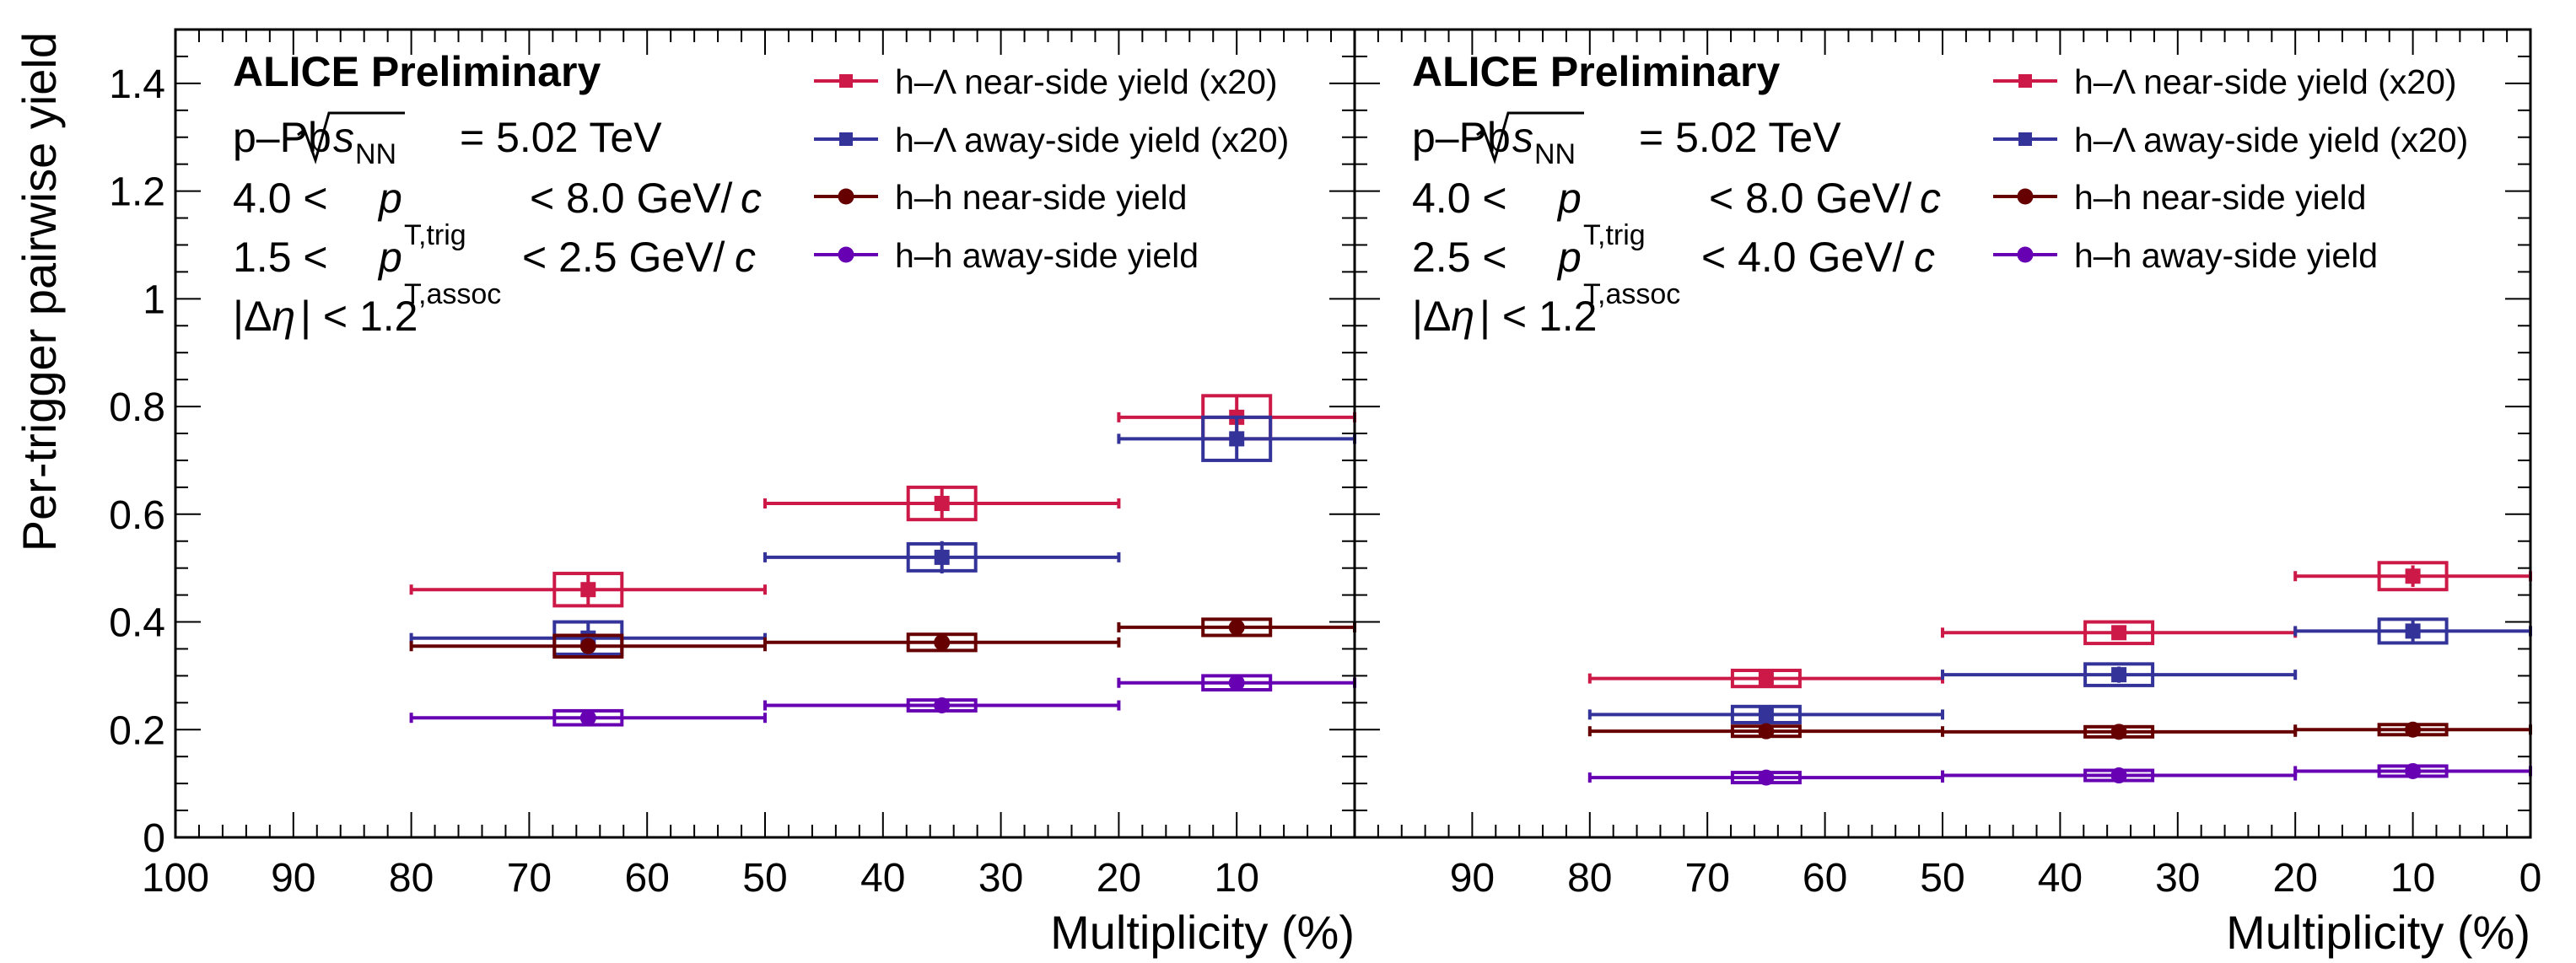  Describe the element at coordinates (343, 137) in the screenshot. I see `sqrt-s-symbol: s` at that location.